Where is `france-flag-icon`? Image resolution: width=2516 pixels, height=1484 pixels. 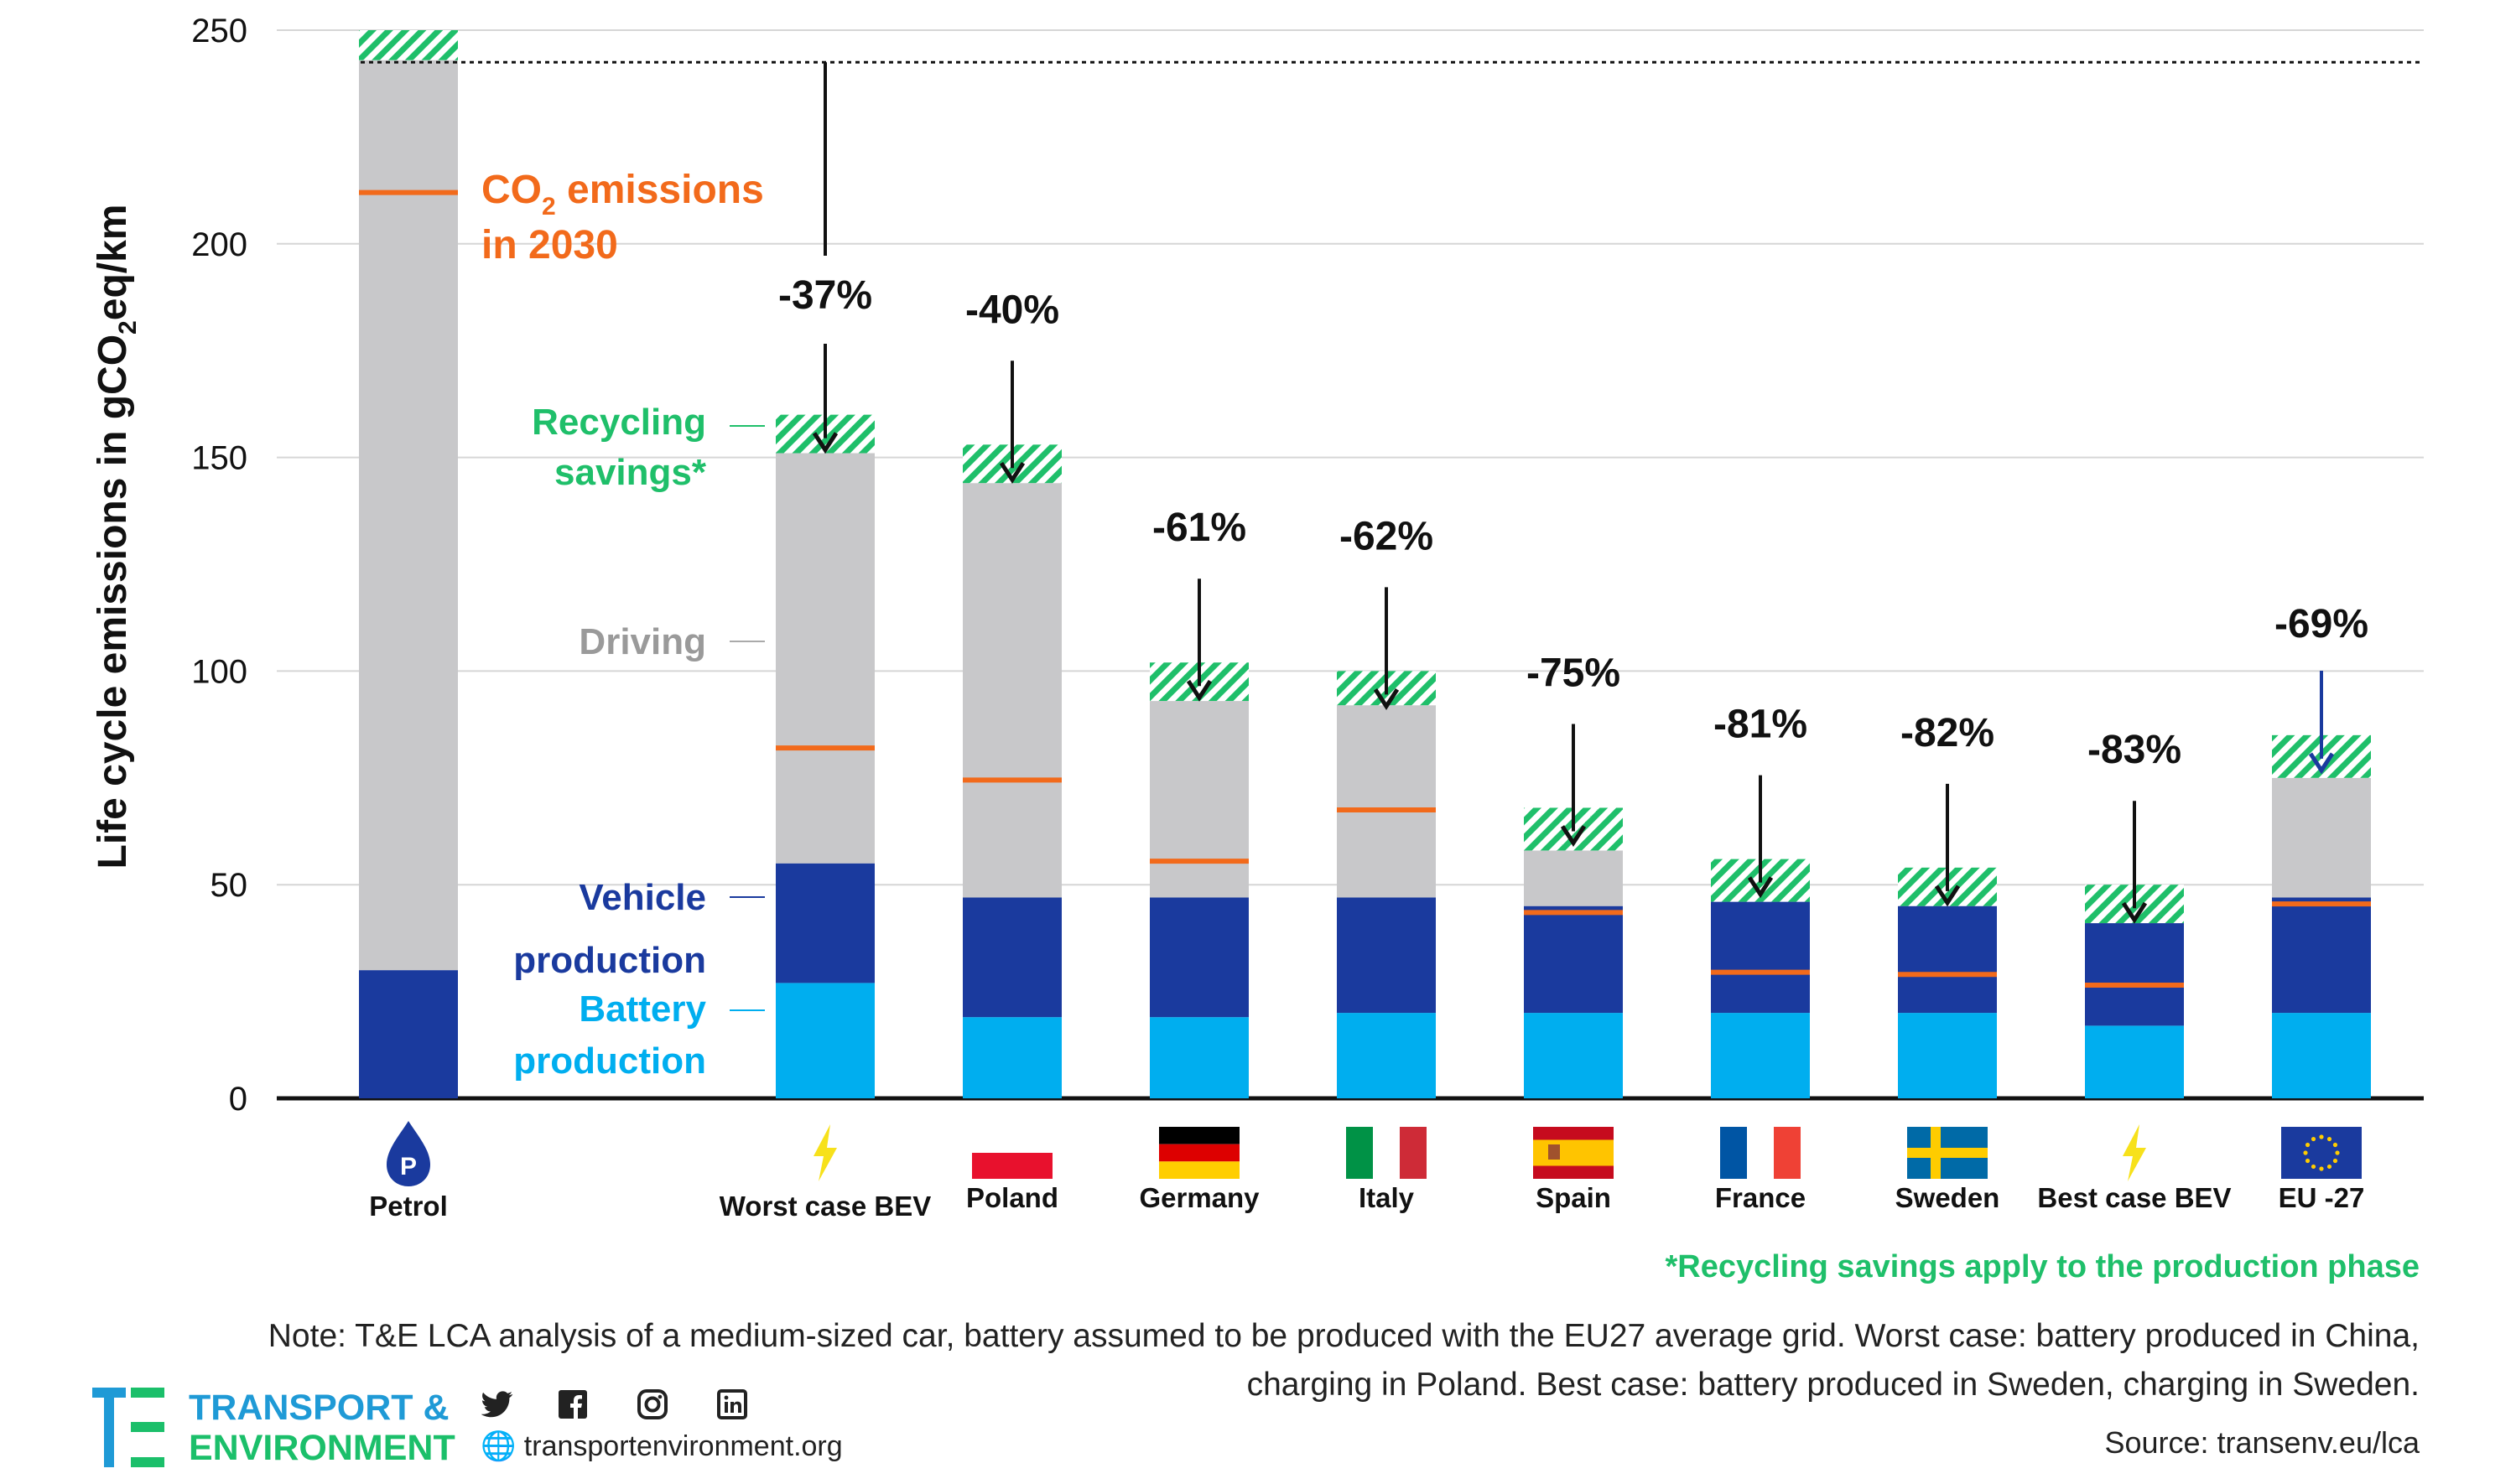
france-flag-icon is located at coordinates (1760, 1153).